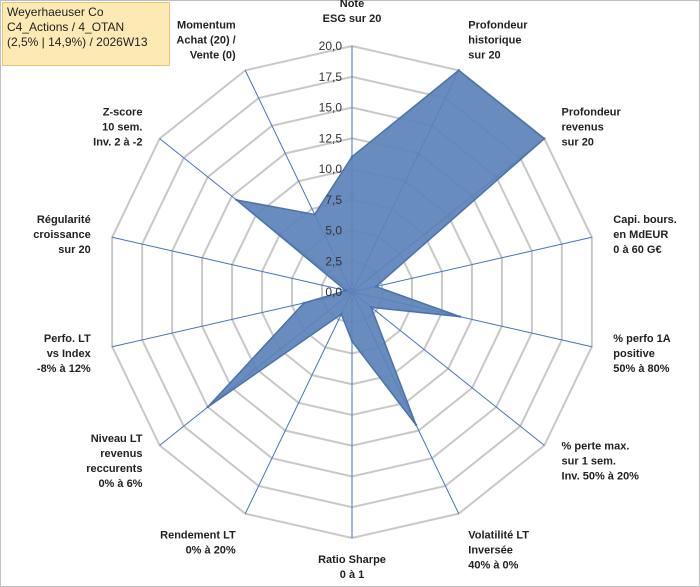 This screenshot has height=587, width=700. I want to click on category-label-line: ESG sur 20, so click(352, 19).